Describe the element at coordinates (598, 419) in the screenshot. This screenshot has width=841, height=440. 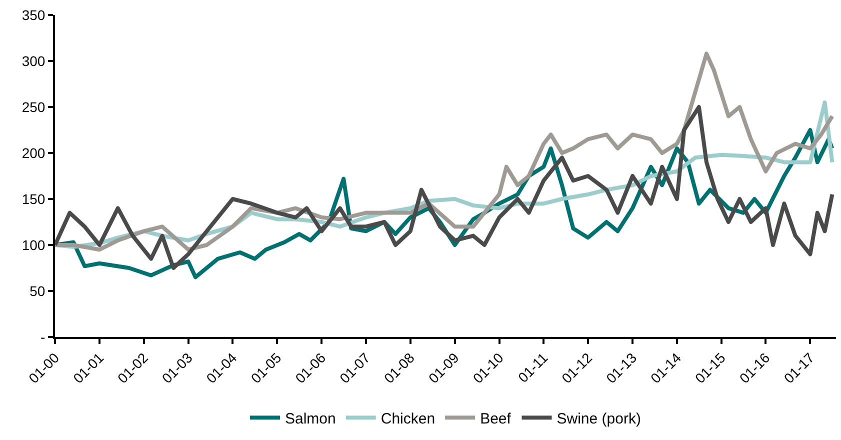
I see `legend-label: Swine (pork)` at that location.